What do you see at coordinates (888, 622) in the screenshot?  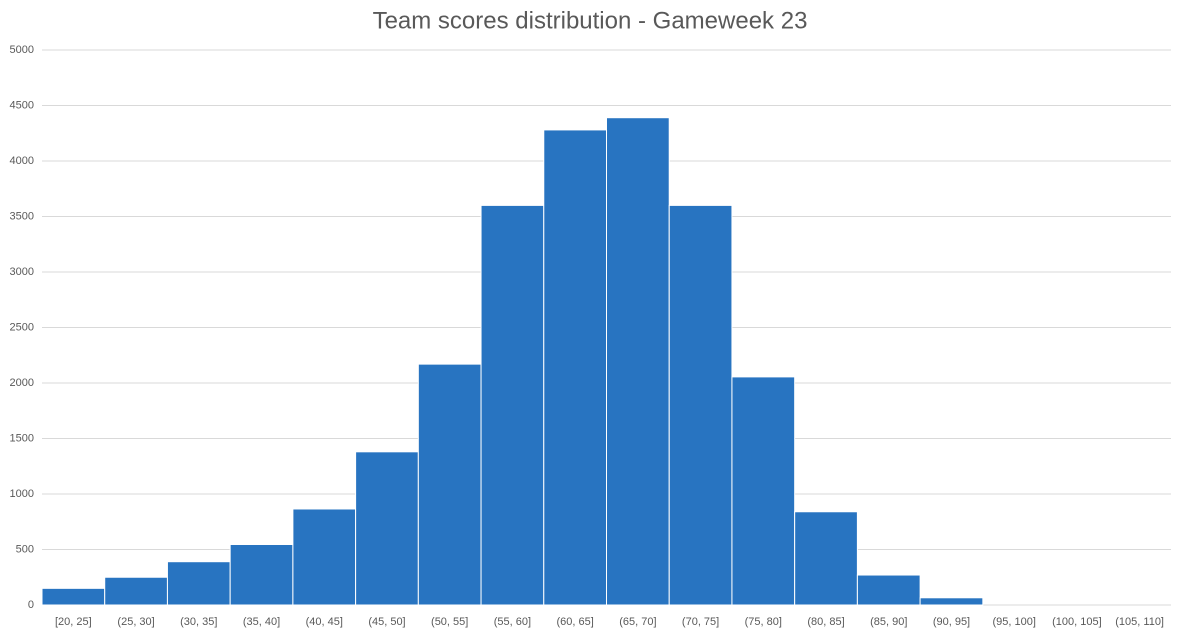 I see `x-tick-label: (85, 90]` at bounding box center [888, 622].